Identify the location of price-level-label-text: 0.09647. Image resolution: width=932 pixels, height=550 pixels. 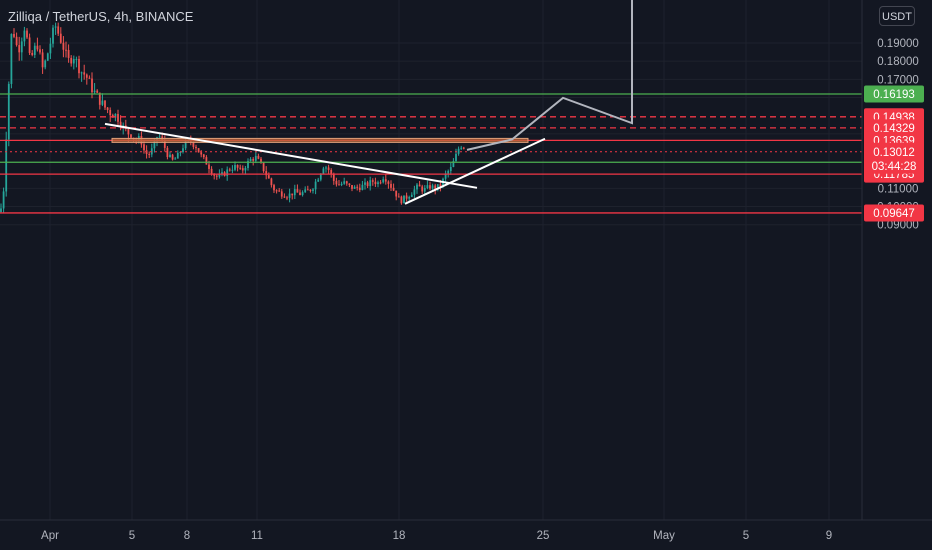
(894, 214).